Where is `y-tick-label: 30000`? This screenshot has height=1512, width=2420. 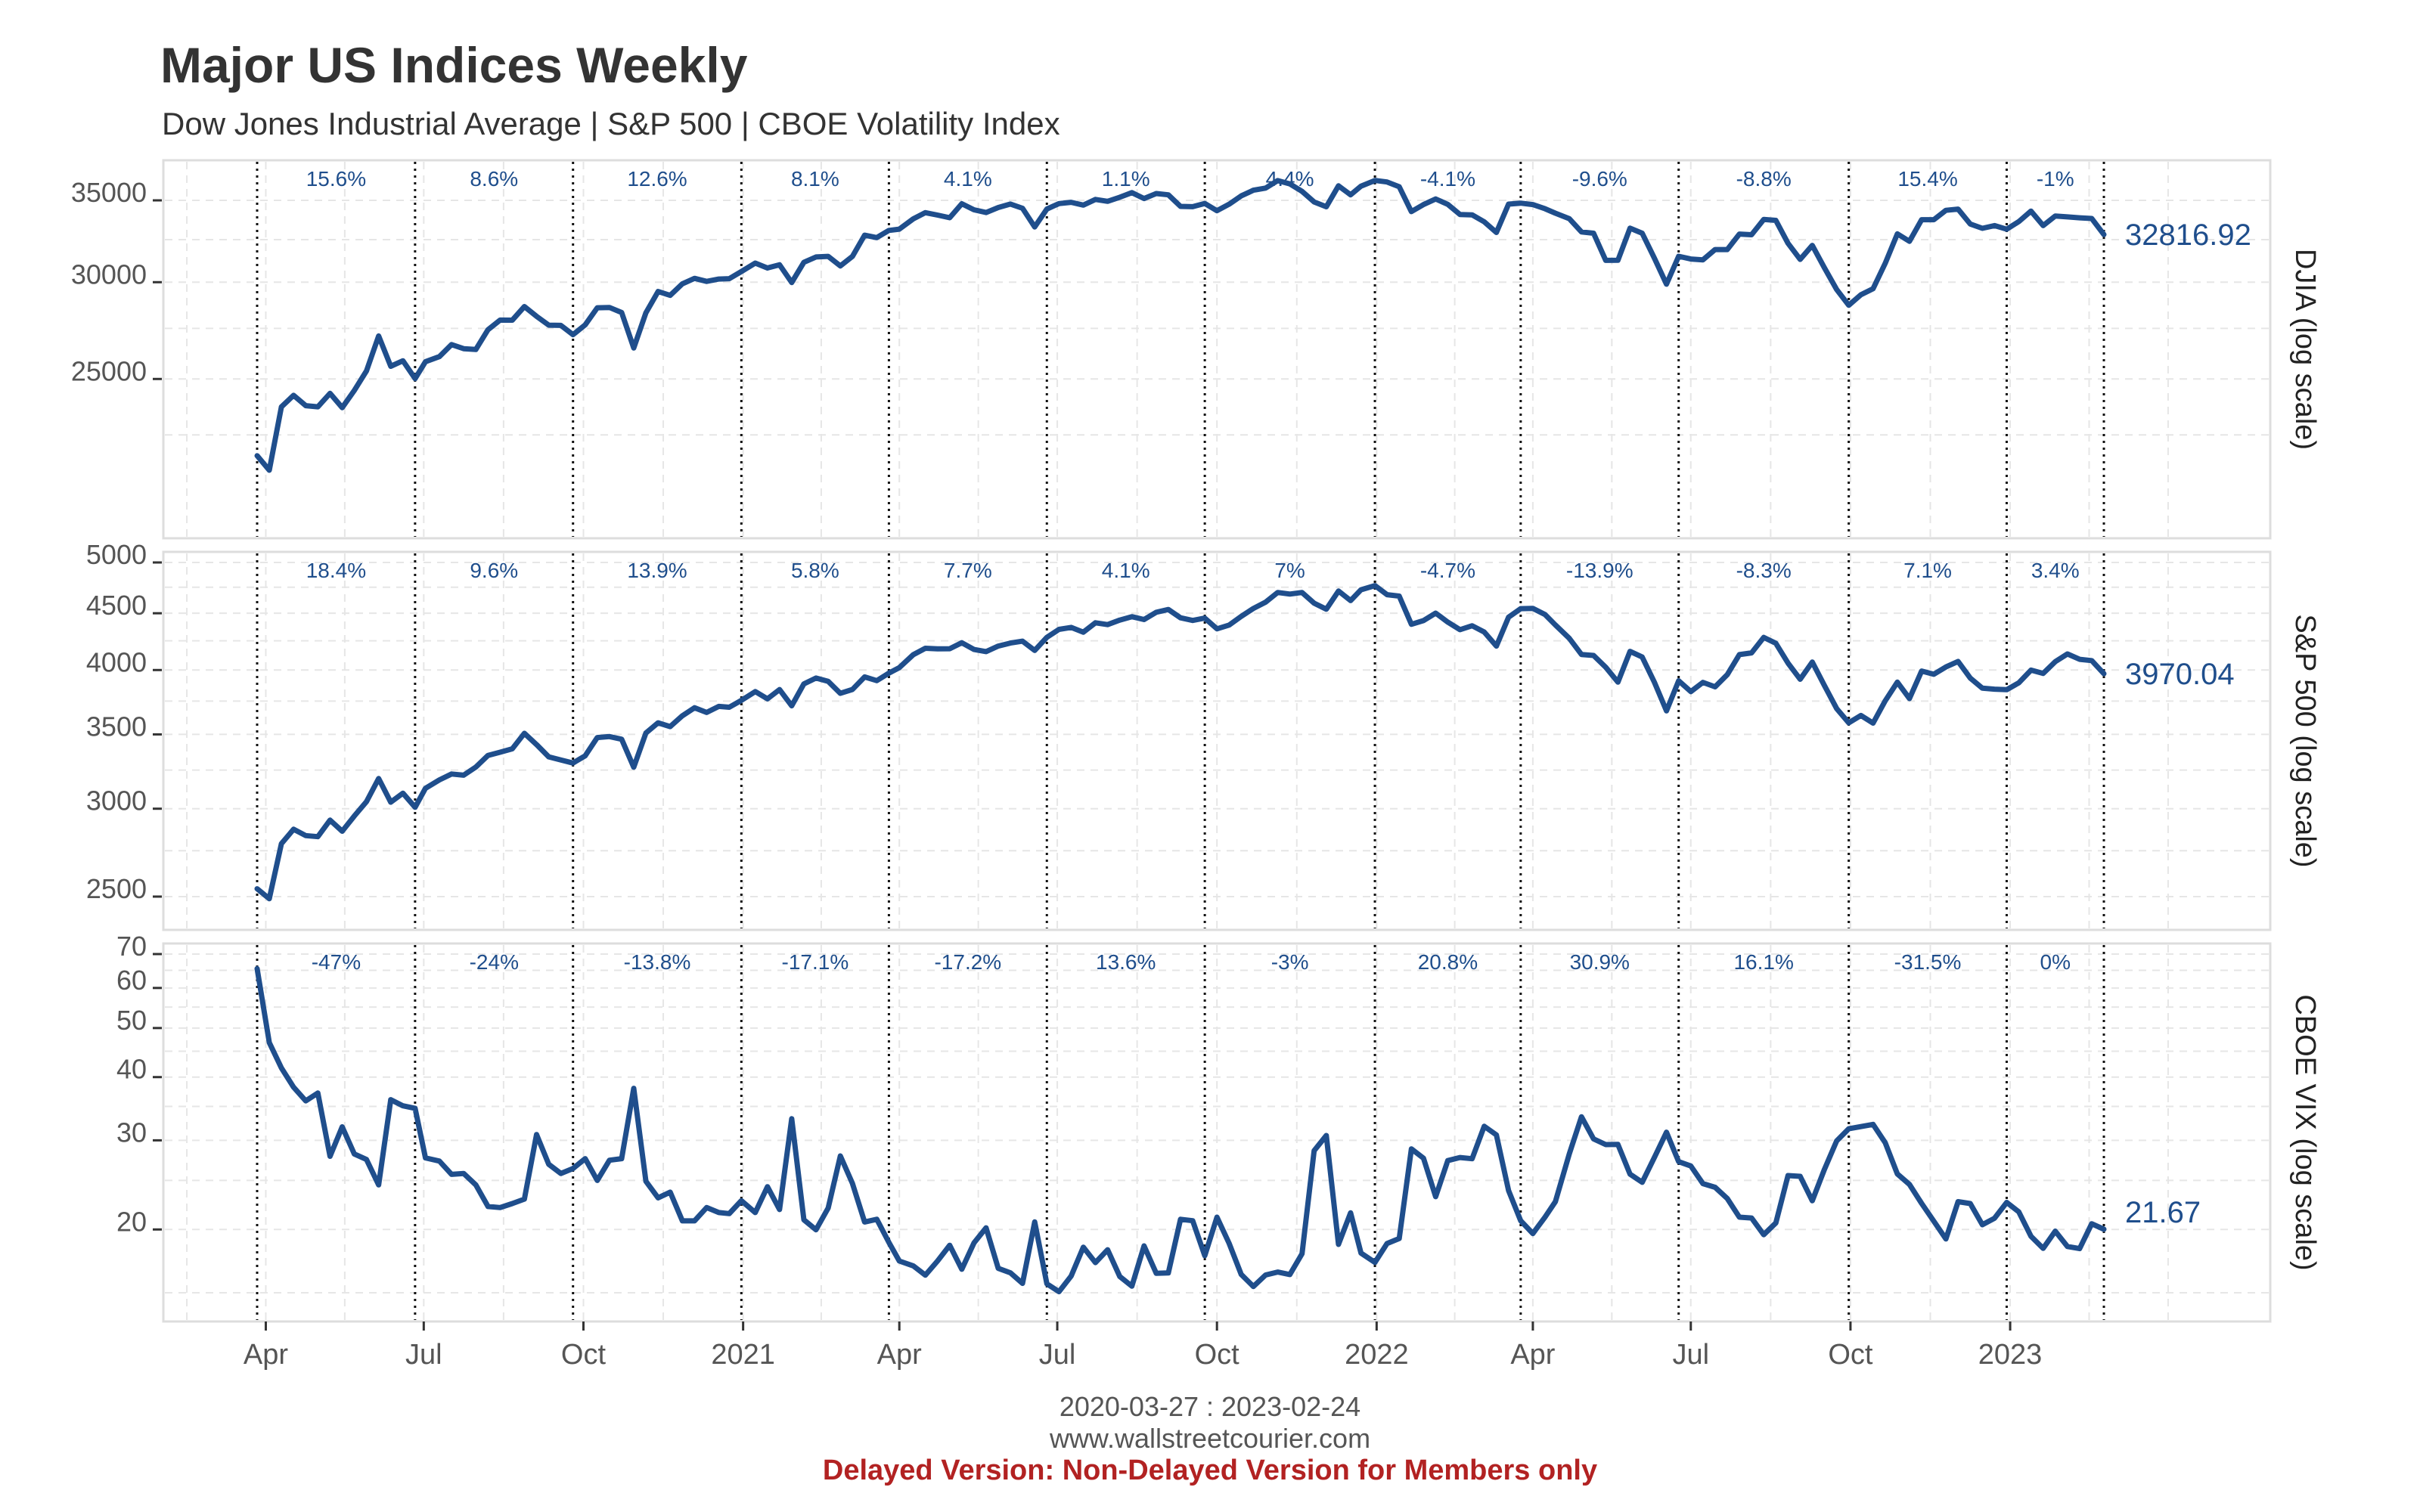 y-tick-label: 30000 is located at coordinates (109, 275).